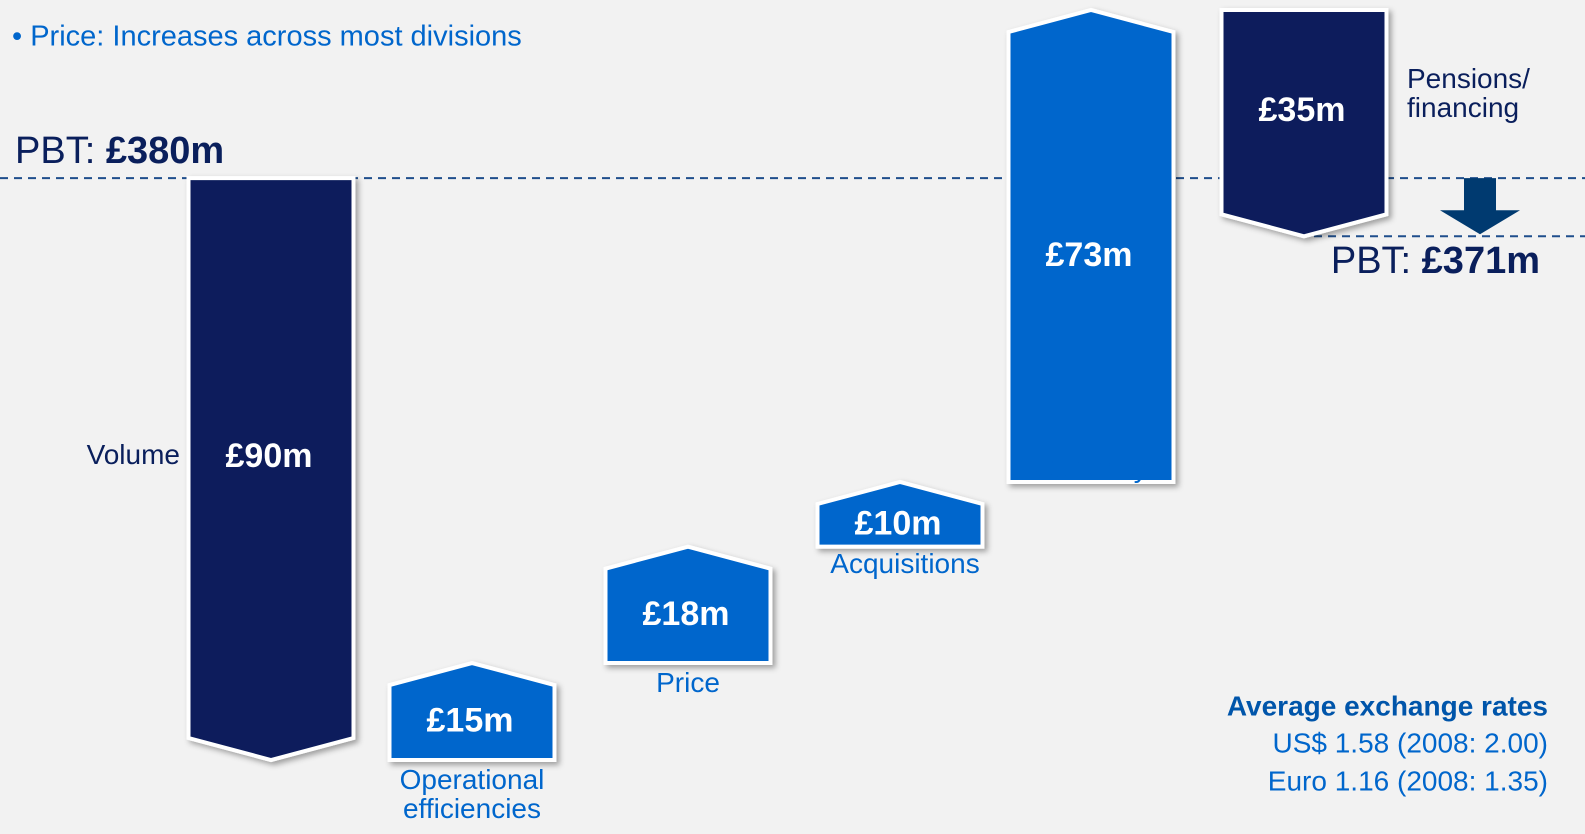 Image resolution: width=1585 pixels, height=834 pixels. I want to click on end-value: £371m, so click(1481, 261).